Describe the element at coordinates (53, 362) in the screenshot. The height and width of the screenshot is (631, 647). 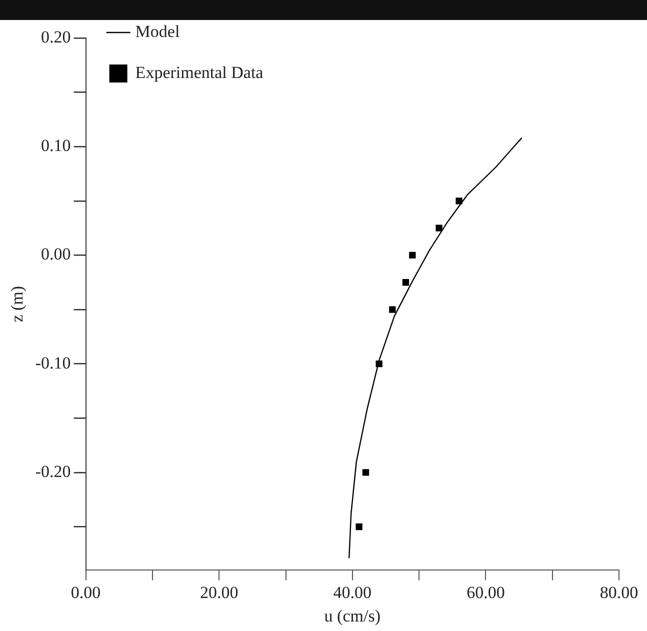
I see `y-tick-label: -0.10` at that location.